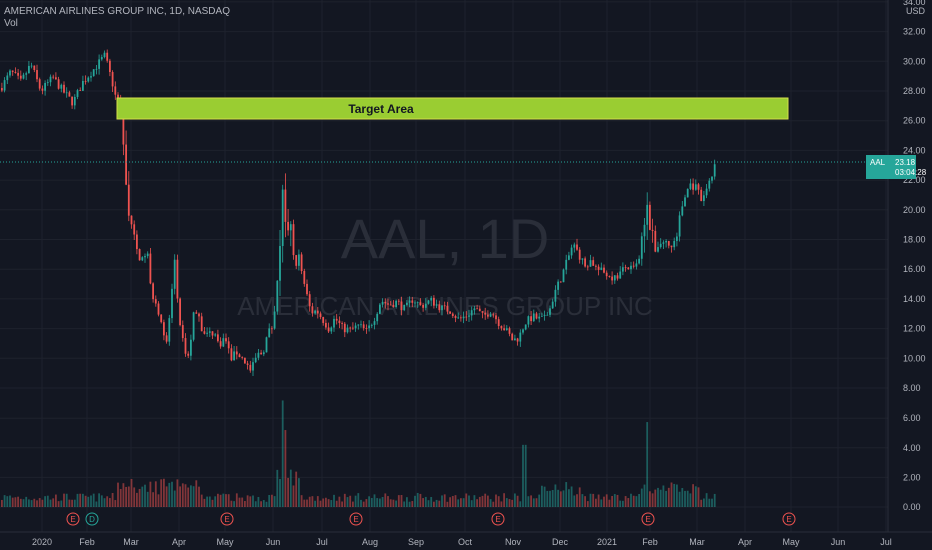  I want to click on time-axis-label: Oct, so click(465, 542).